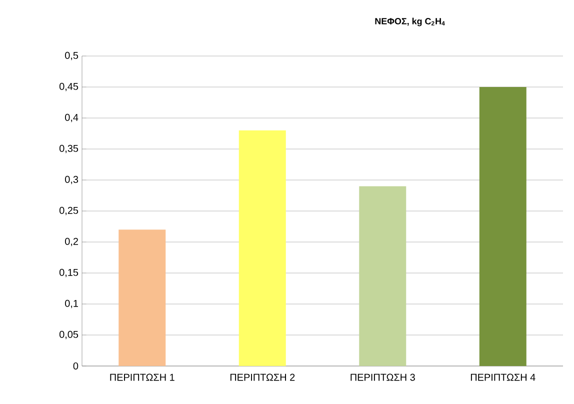 The height and width of the screenshot is (404, 574). I want to click on x-tick-label: ΠΕΡΙΠΤΩΣΗ 2, so click(262, 377).